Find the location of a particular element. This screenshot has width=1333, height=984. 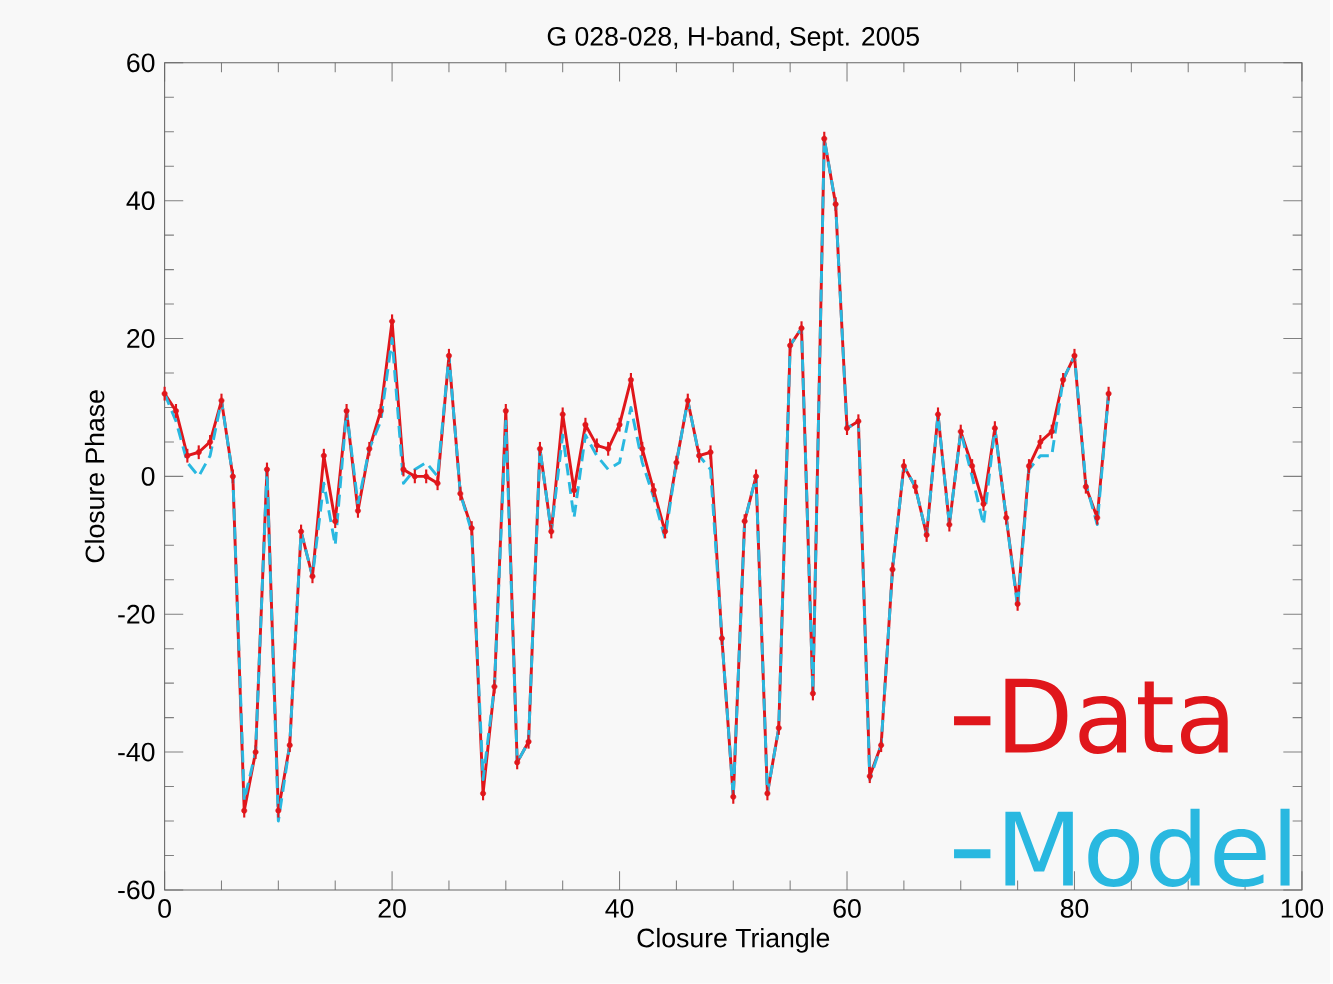

y-axis-title: Closure Phase is located at coordinates (94, 476).